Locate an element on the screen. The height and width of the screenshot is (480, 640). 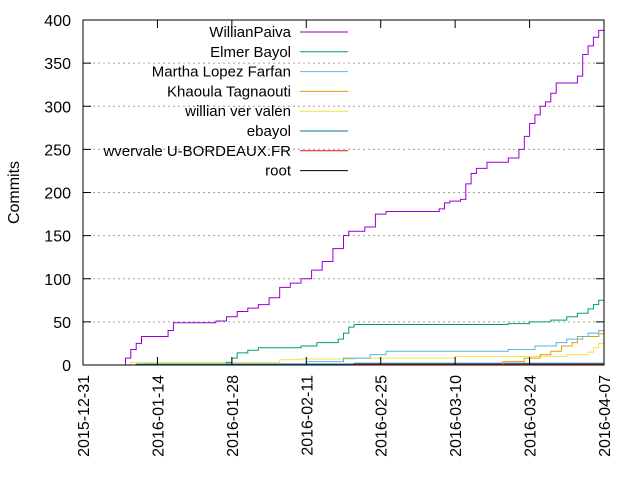
x-tick-label: 2016-03-10 is located at coordinates (456, 416).